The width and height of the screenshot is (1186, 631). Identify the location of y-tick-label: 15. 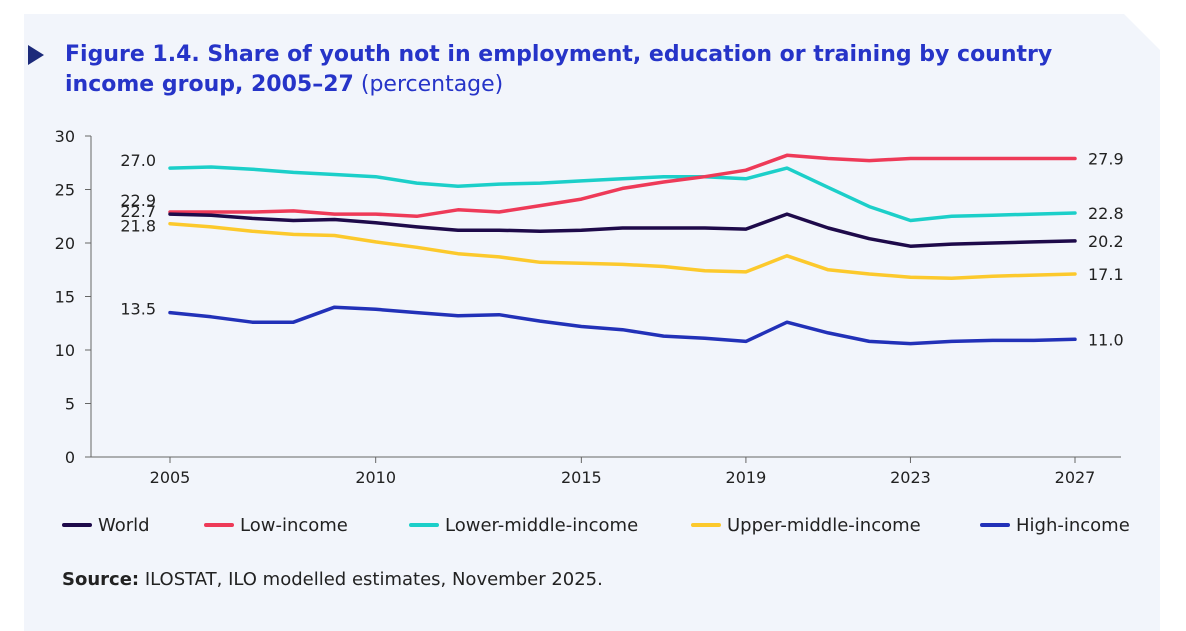
(65, 297).